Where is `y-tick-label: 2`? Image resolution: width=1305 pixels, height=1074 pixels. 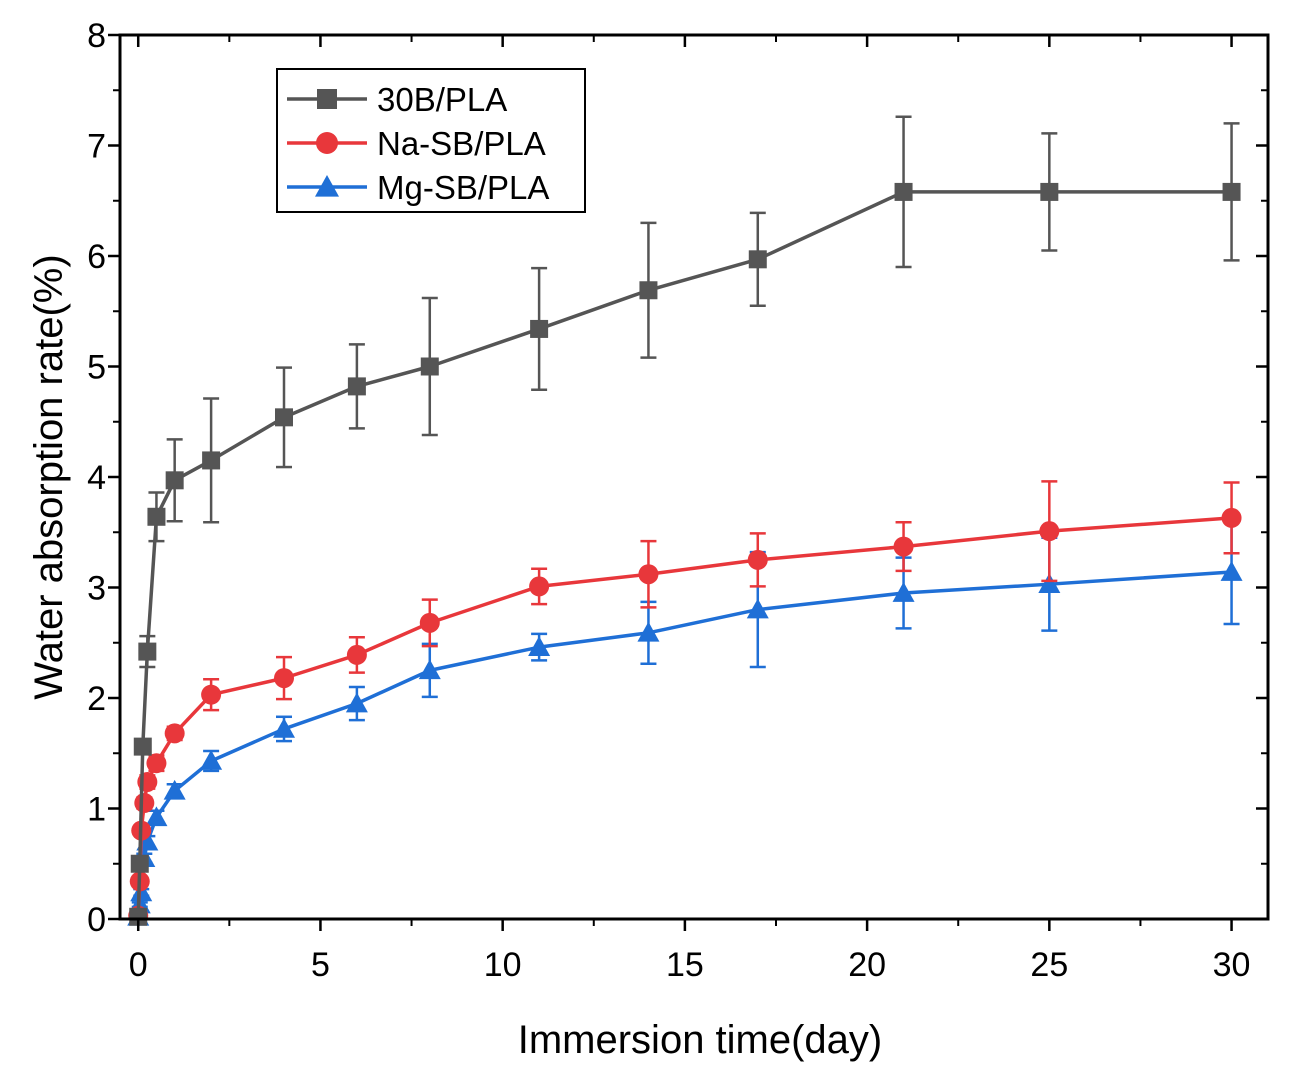
y-tick-label: 2 is located at coordinates (96, 699).